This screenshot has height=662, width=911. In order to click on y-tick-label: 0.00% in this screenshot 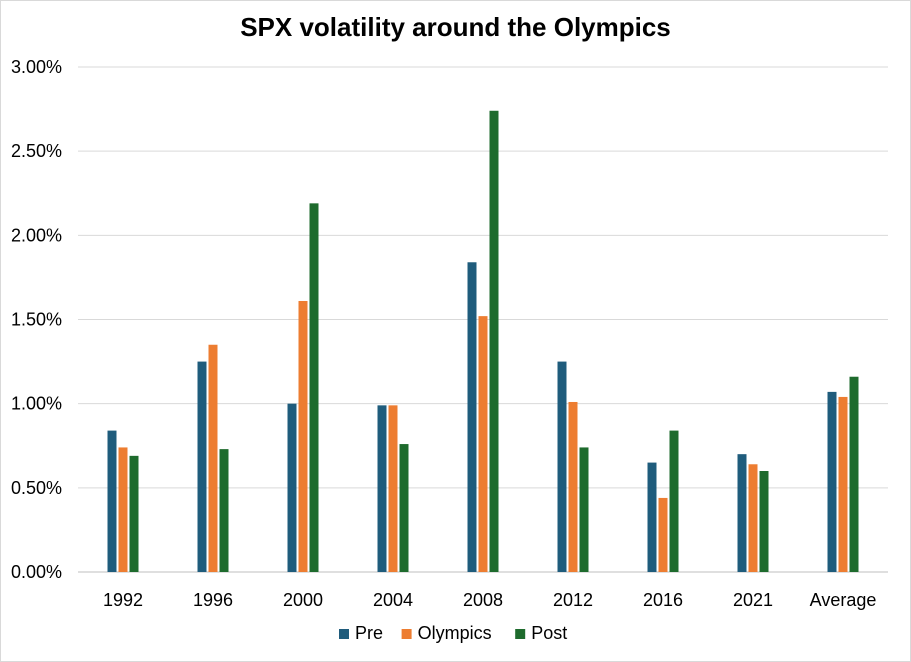, I will do `click(36, 572)`.